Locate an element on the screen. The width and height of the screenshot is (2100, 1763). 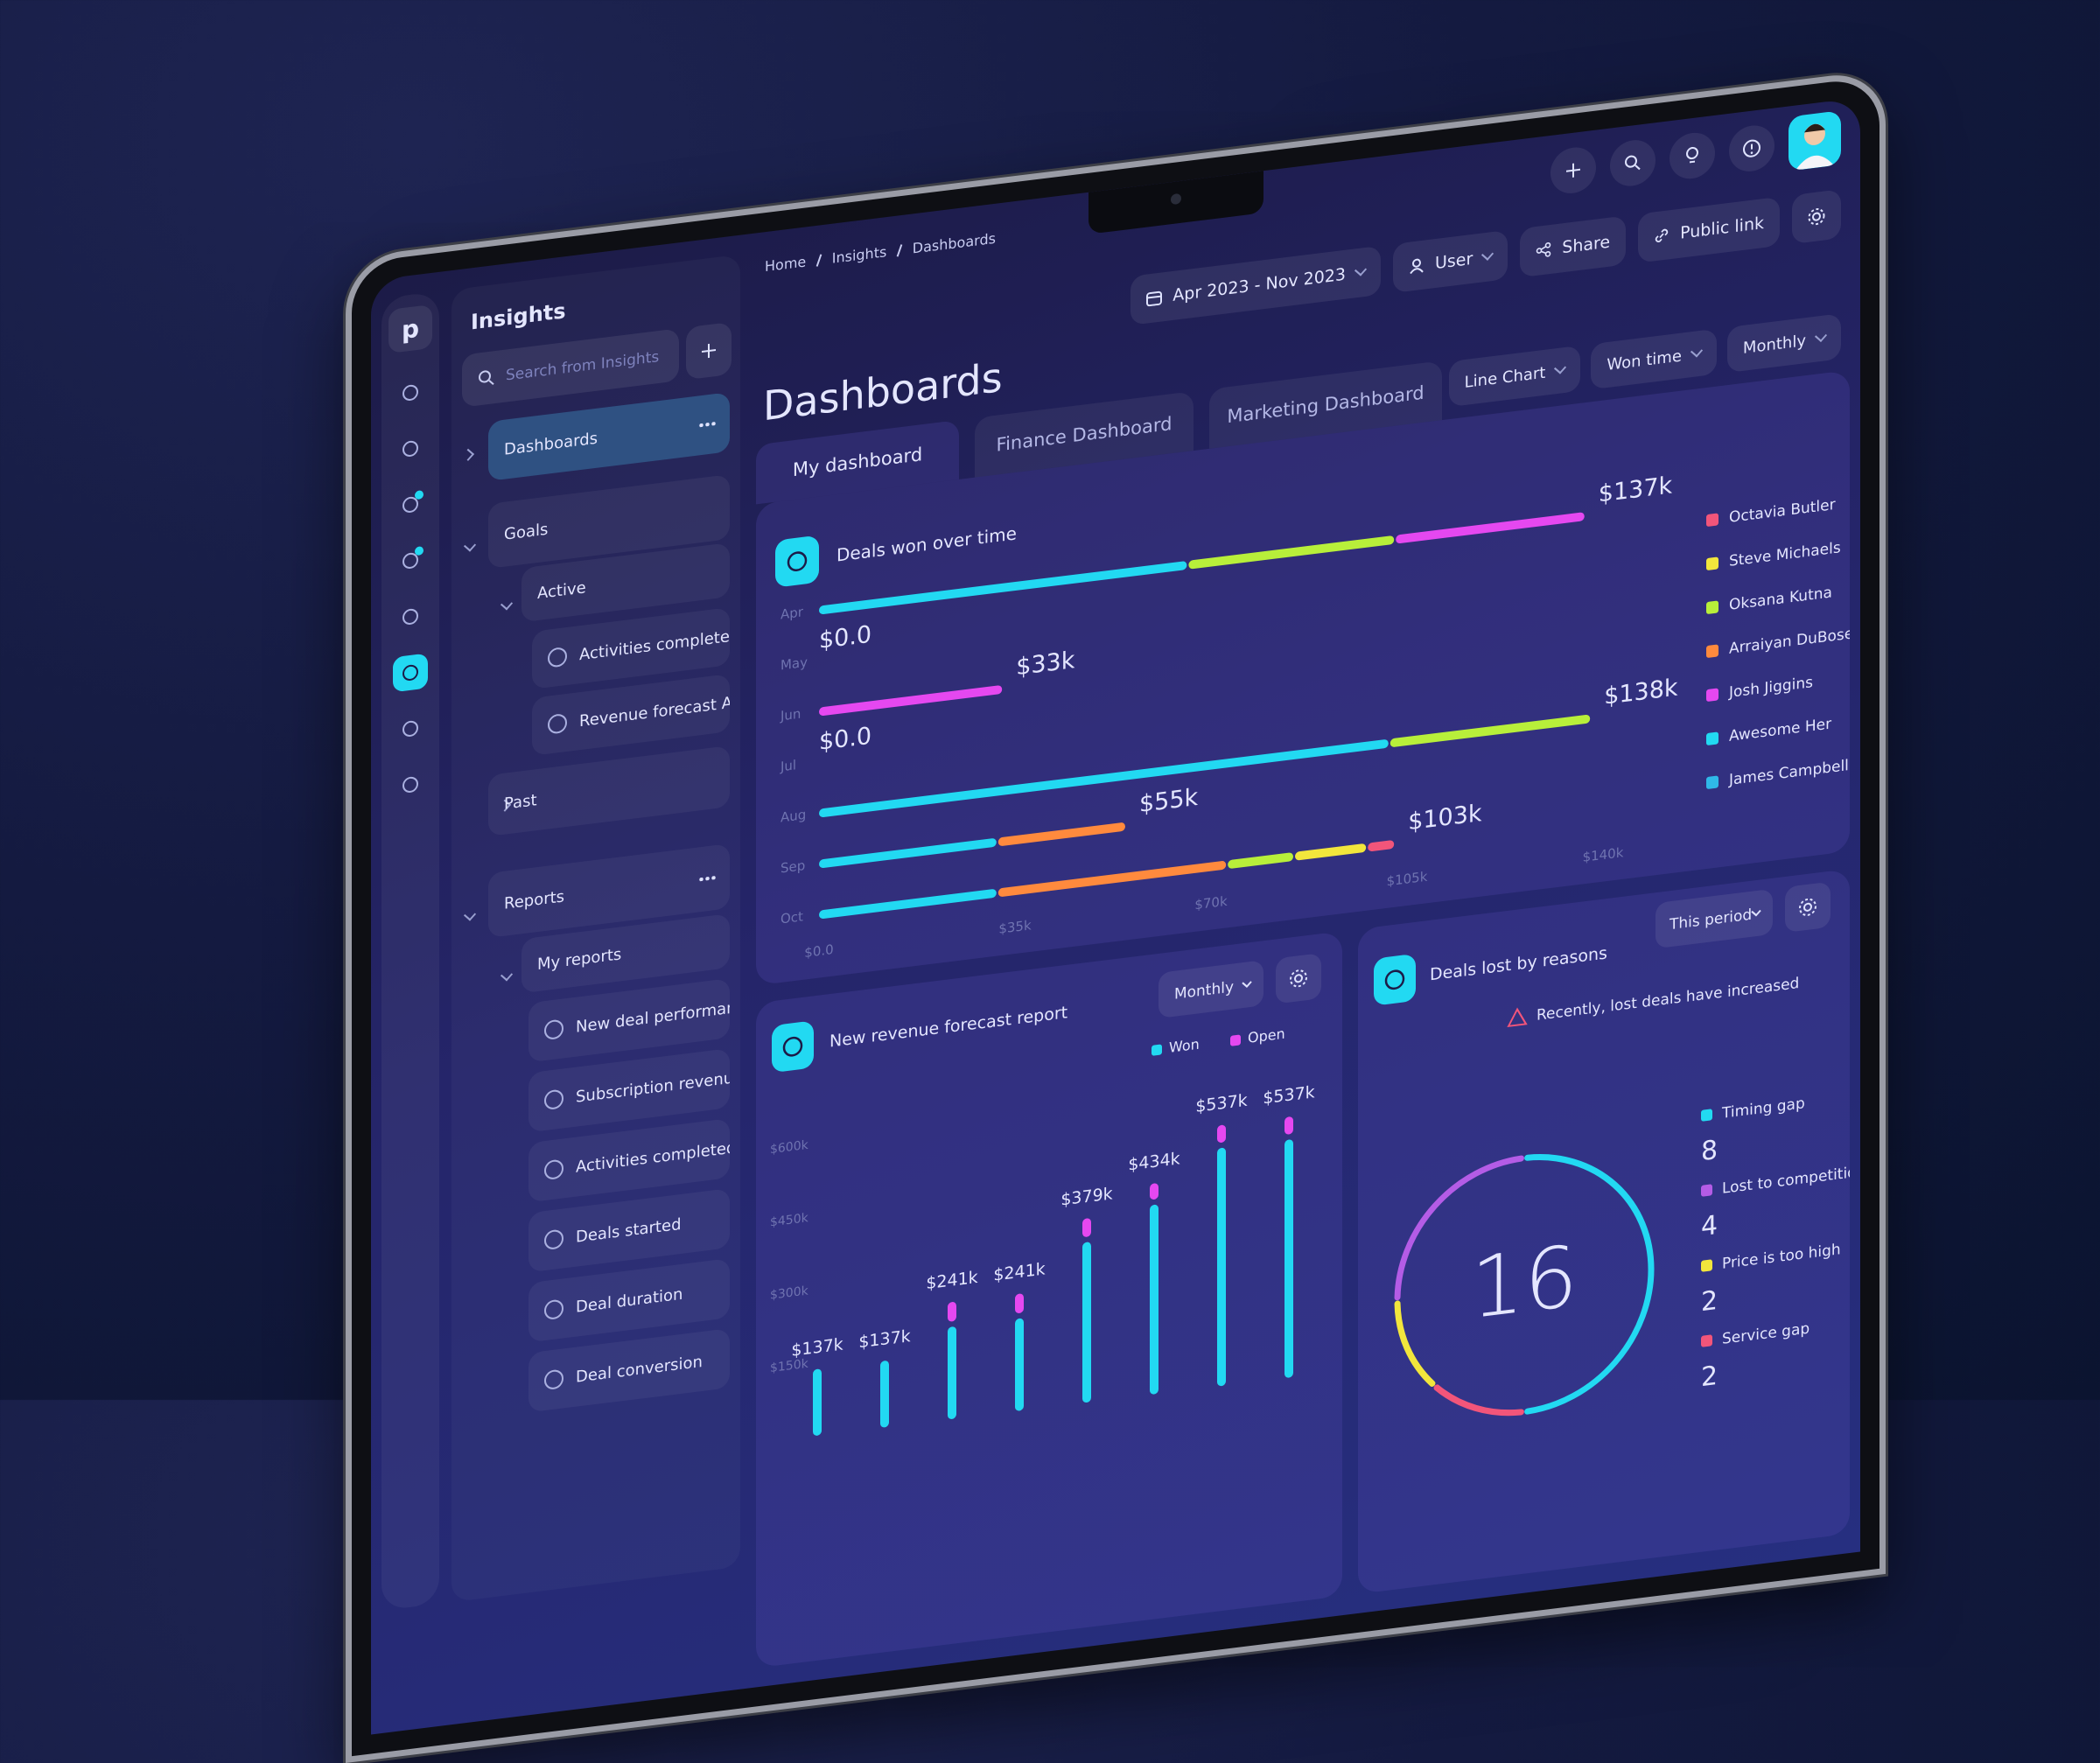
x-tick-label: $105k is located at coordinates (1407, 879).